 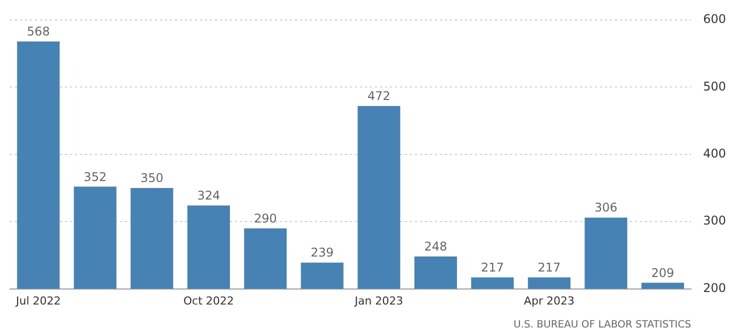 I want to click on x-tick-label: Oct 2022, so click(x=208, y=301).